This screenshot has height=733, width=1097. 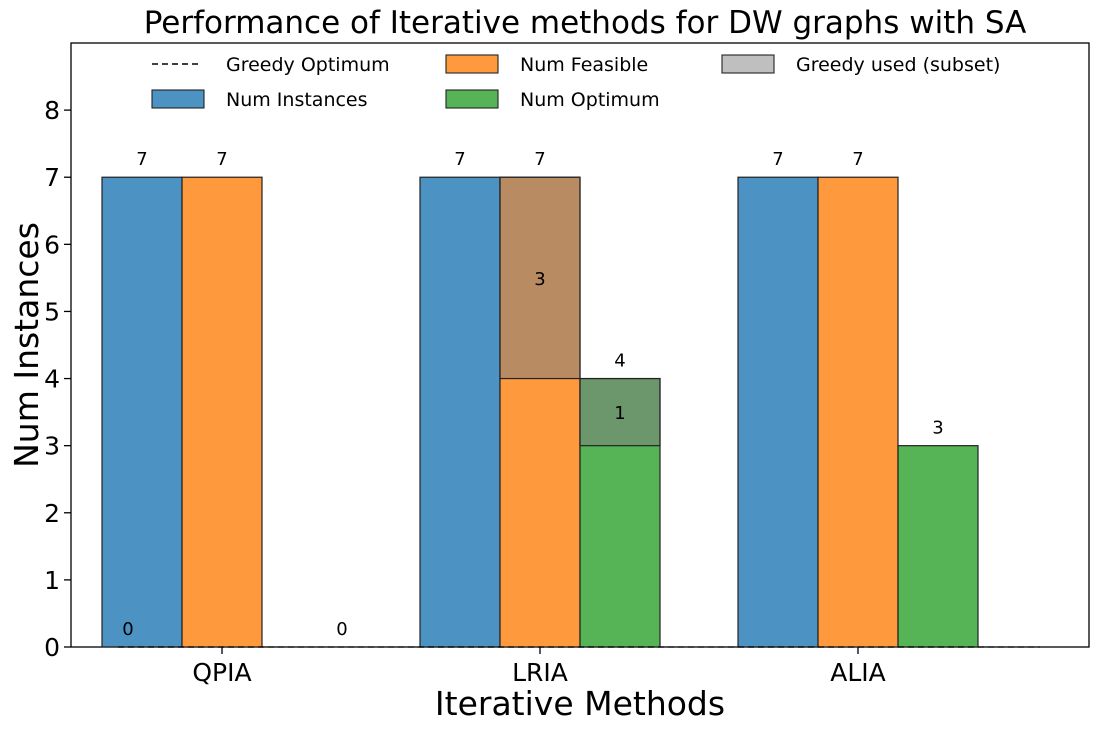 What do you see at coordinates (52, 513) in the screenshot?
I see `y-tick-label: 2` at bounding box center [52, 513].